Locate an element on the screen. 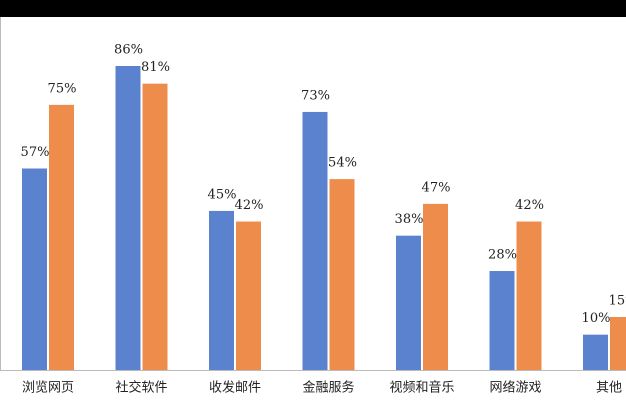 The image size is (626, 400). value-label: 75% is located at coordinates (62, 88).